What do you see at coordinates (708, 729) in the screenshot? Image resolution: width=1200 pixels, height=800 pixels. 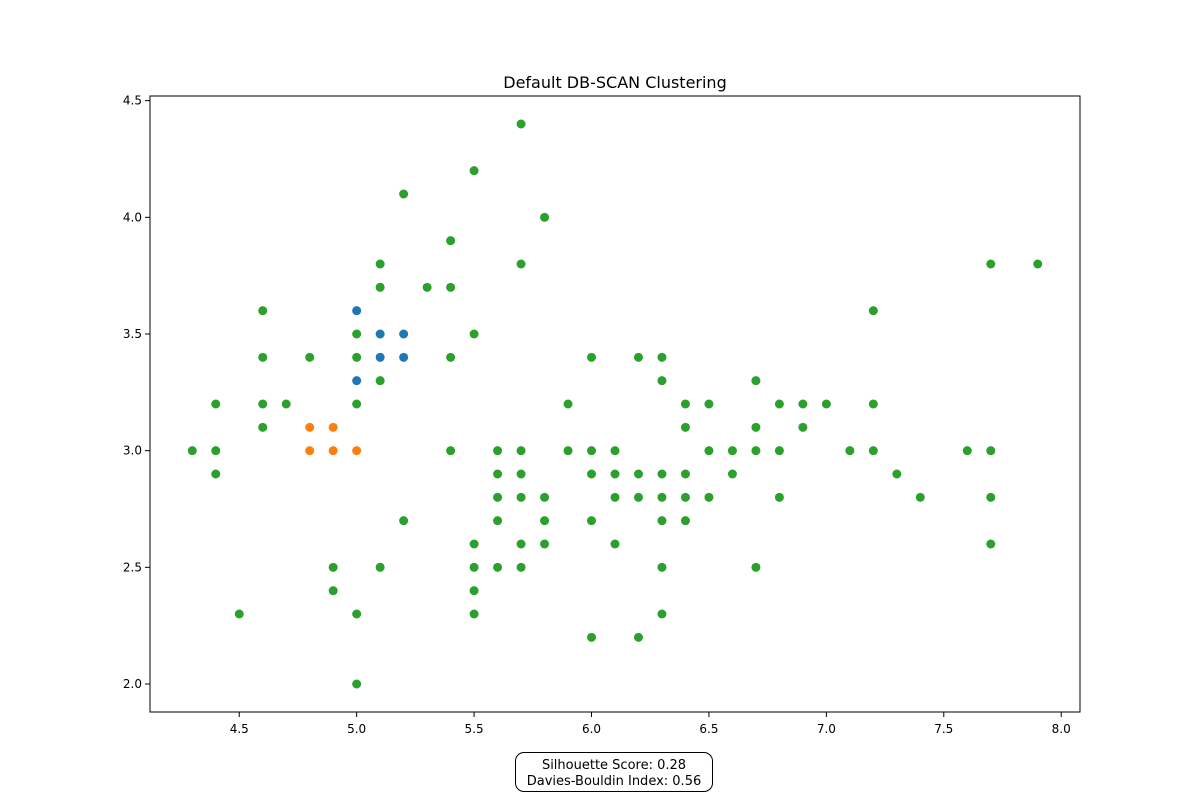 I see `x-tick-label: 6.5` at bounding box center [708, 729].